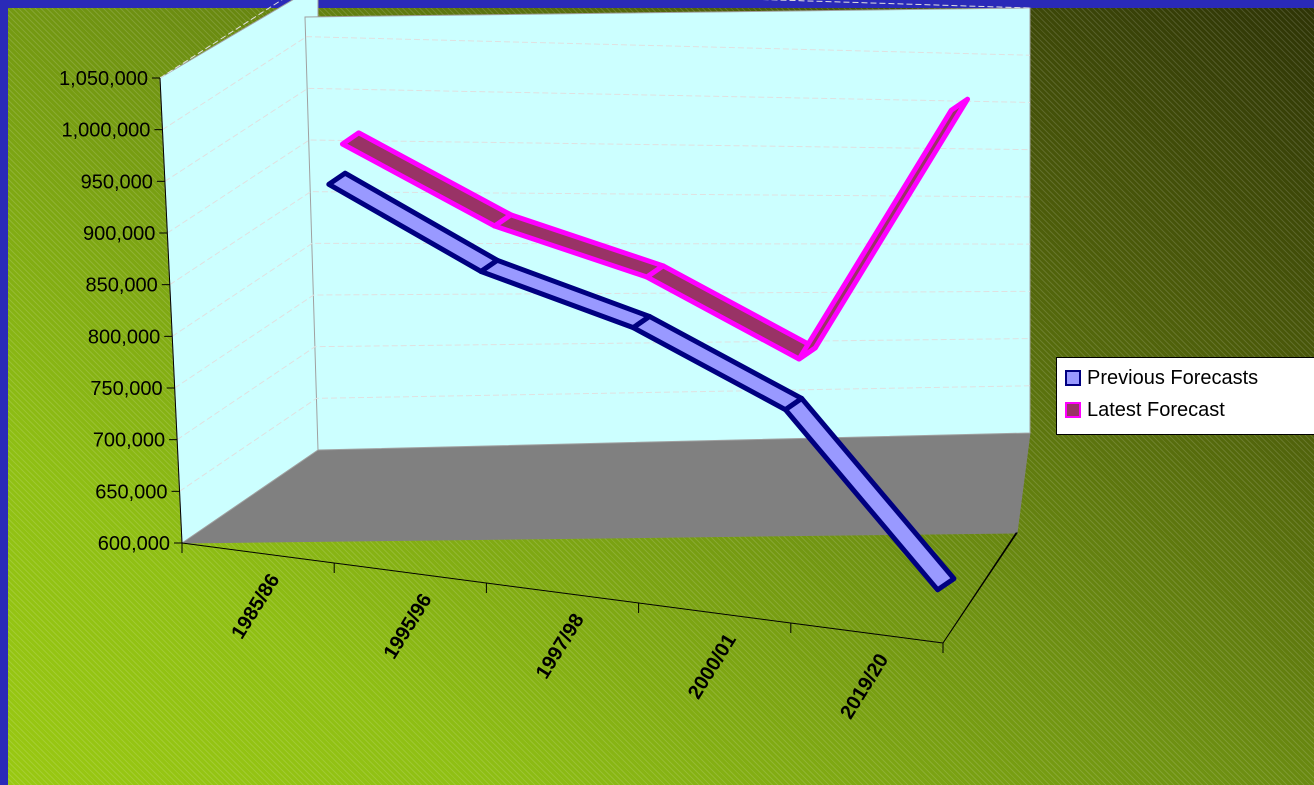  What do you see at coordinates (124, 337) in the screenshot?
I see `y-tick-label: 800,000` at bounding box center [124, 337].